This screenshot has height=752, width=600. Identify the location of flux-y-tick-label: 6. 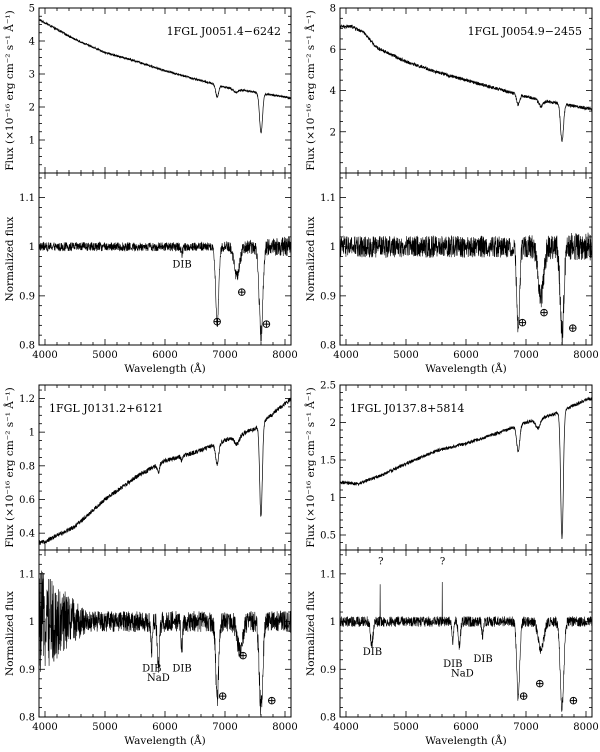
(333, 50).